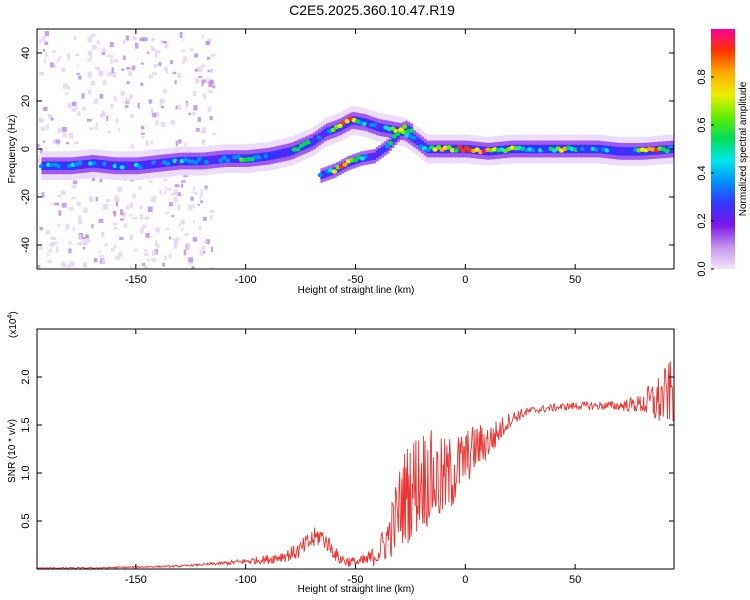  What do you see at coordinates (702, 172) in the screenshot?
I see `colorbar-tick-label: 0.4` at bounding box center [702, 172].